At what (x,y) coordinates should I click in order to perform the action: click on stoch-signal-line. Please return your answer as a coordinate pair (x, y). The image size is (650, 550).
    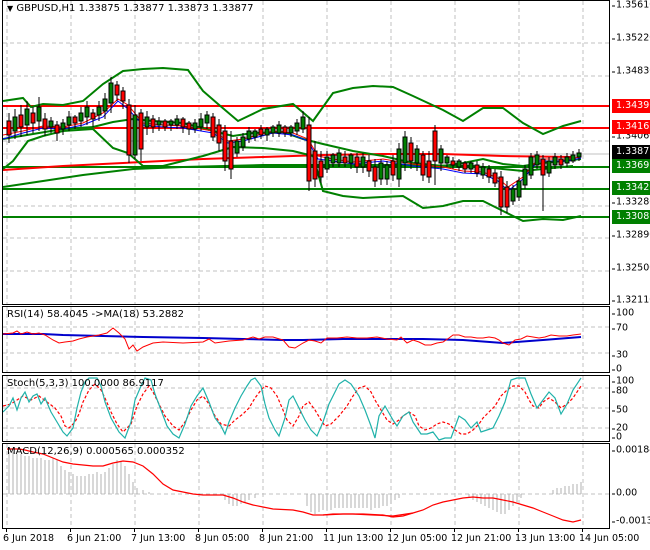
    Looking at the image, I should click on (292, 409).